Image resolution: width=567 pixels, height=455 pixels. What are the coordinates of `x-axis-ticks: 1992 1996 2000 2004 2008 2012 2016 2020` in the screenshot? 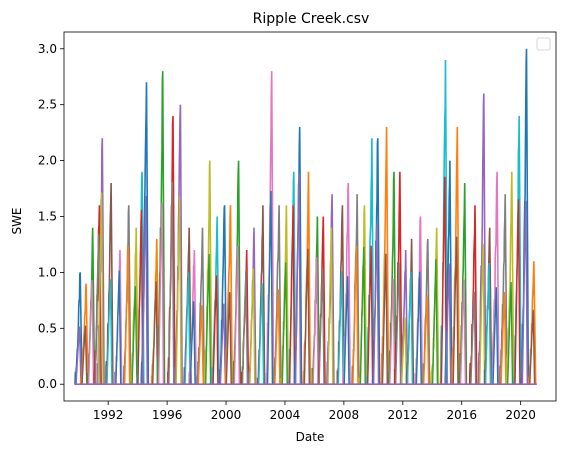 It's located at (314, 411).